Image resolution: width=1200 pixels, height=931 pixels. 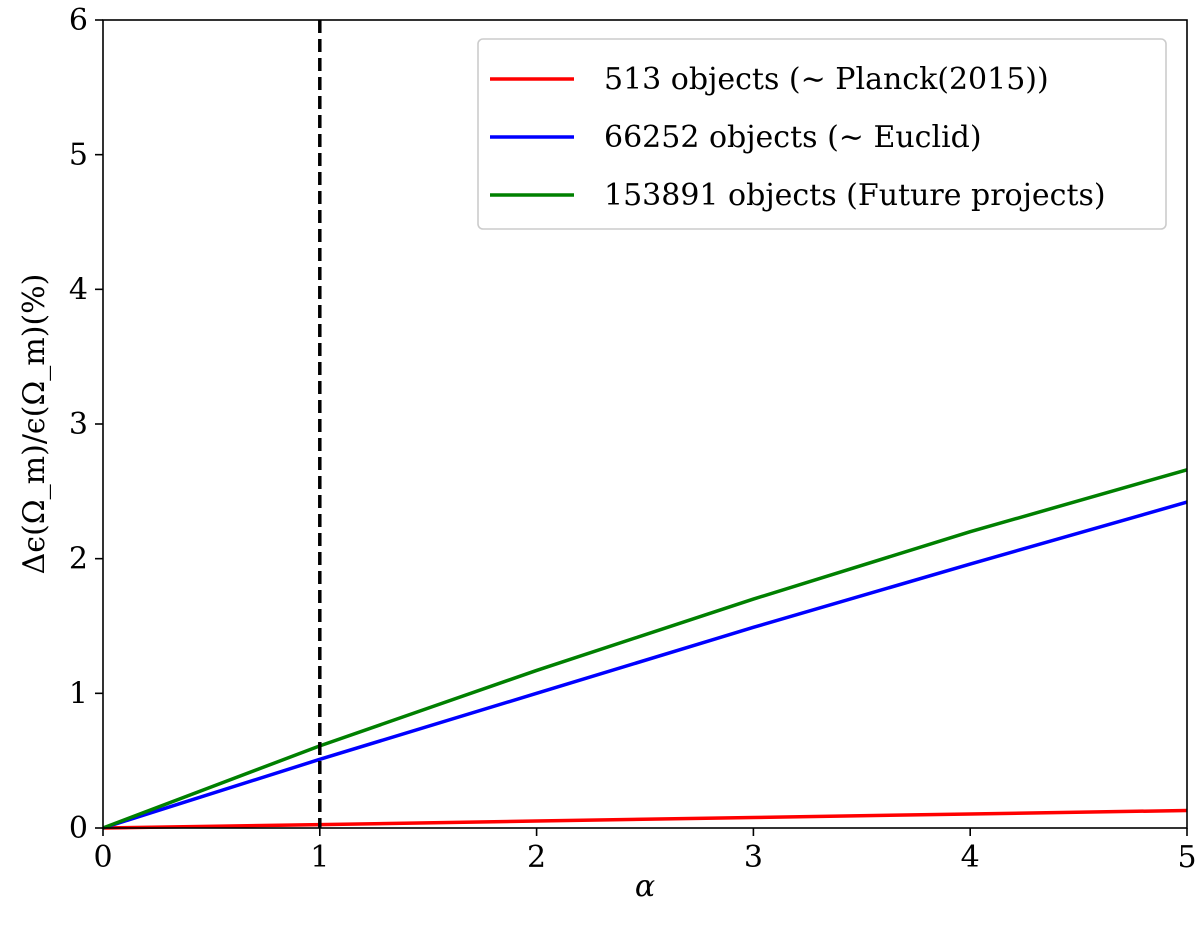 I want to click on y-tick-label: 2, so click(x=78, y=559).